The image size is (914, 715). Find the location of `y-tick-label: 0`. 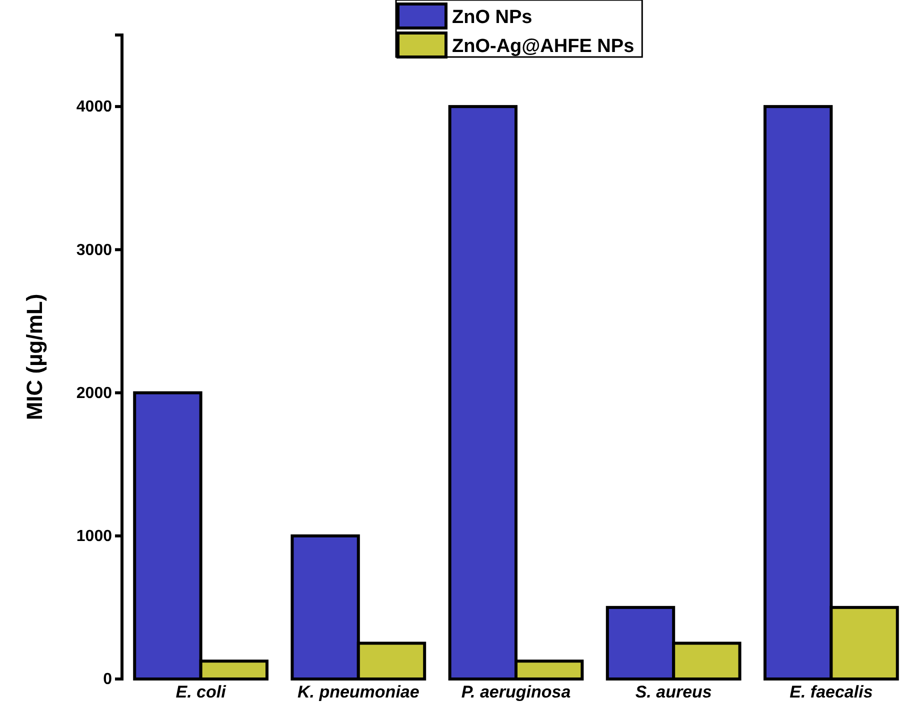

y-tick-label: 0 is located at coordinates (107, 679).